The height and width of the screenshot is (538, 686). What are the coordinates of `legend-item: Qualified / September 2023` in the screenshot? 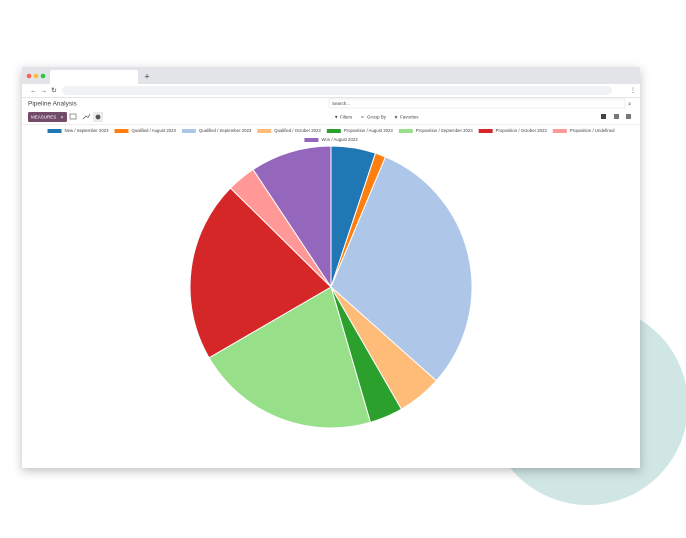 It's located at (216, 130).